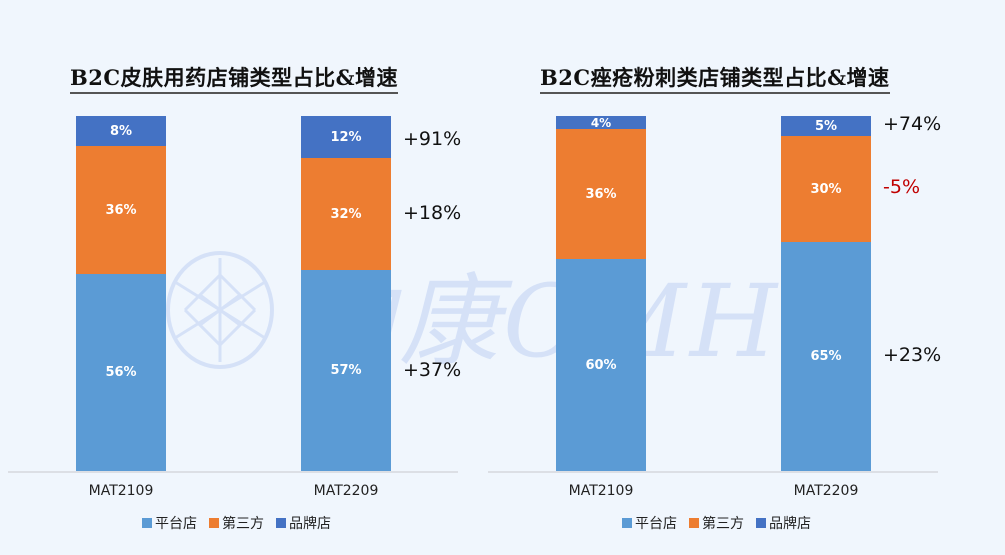 This screenshot has height=555, width=1005. I want to click on bar-mat2209: 12% 32% 57%, so click(346, 293).